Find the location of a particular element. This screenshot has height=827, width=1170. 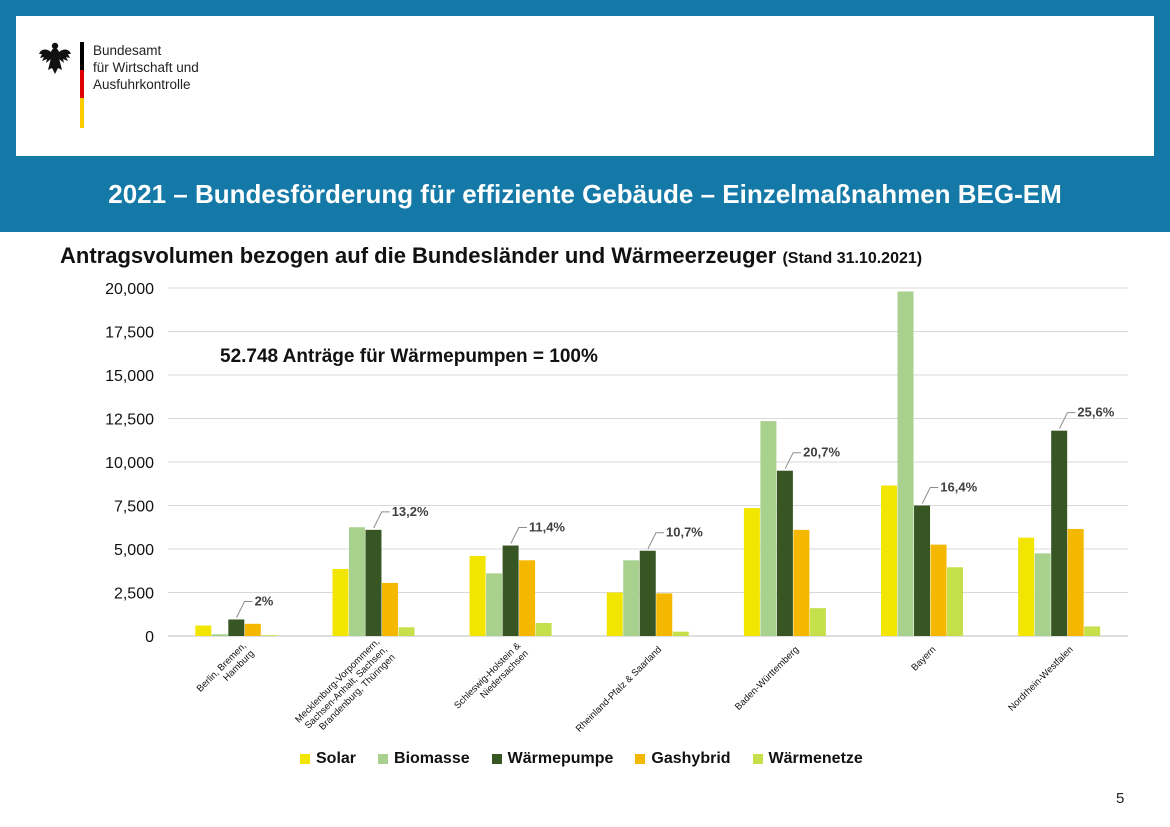

y-tick-label: 10,000 is located at coordinates (129, 463).